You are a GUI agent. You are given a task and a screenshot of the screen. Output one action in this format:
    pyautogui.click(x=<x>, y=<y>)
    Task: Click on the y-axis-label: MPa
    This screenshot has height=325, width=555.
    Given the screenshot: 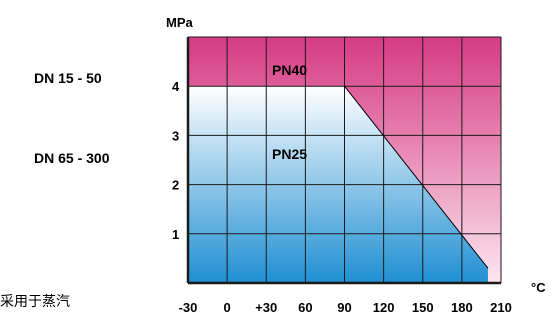 What is the action you would take?
    pyautogui.click(x=180, y=22)
    